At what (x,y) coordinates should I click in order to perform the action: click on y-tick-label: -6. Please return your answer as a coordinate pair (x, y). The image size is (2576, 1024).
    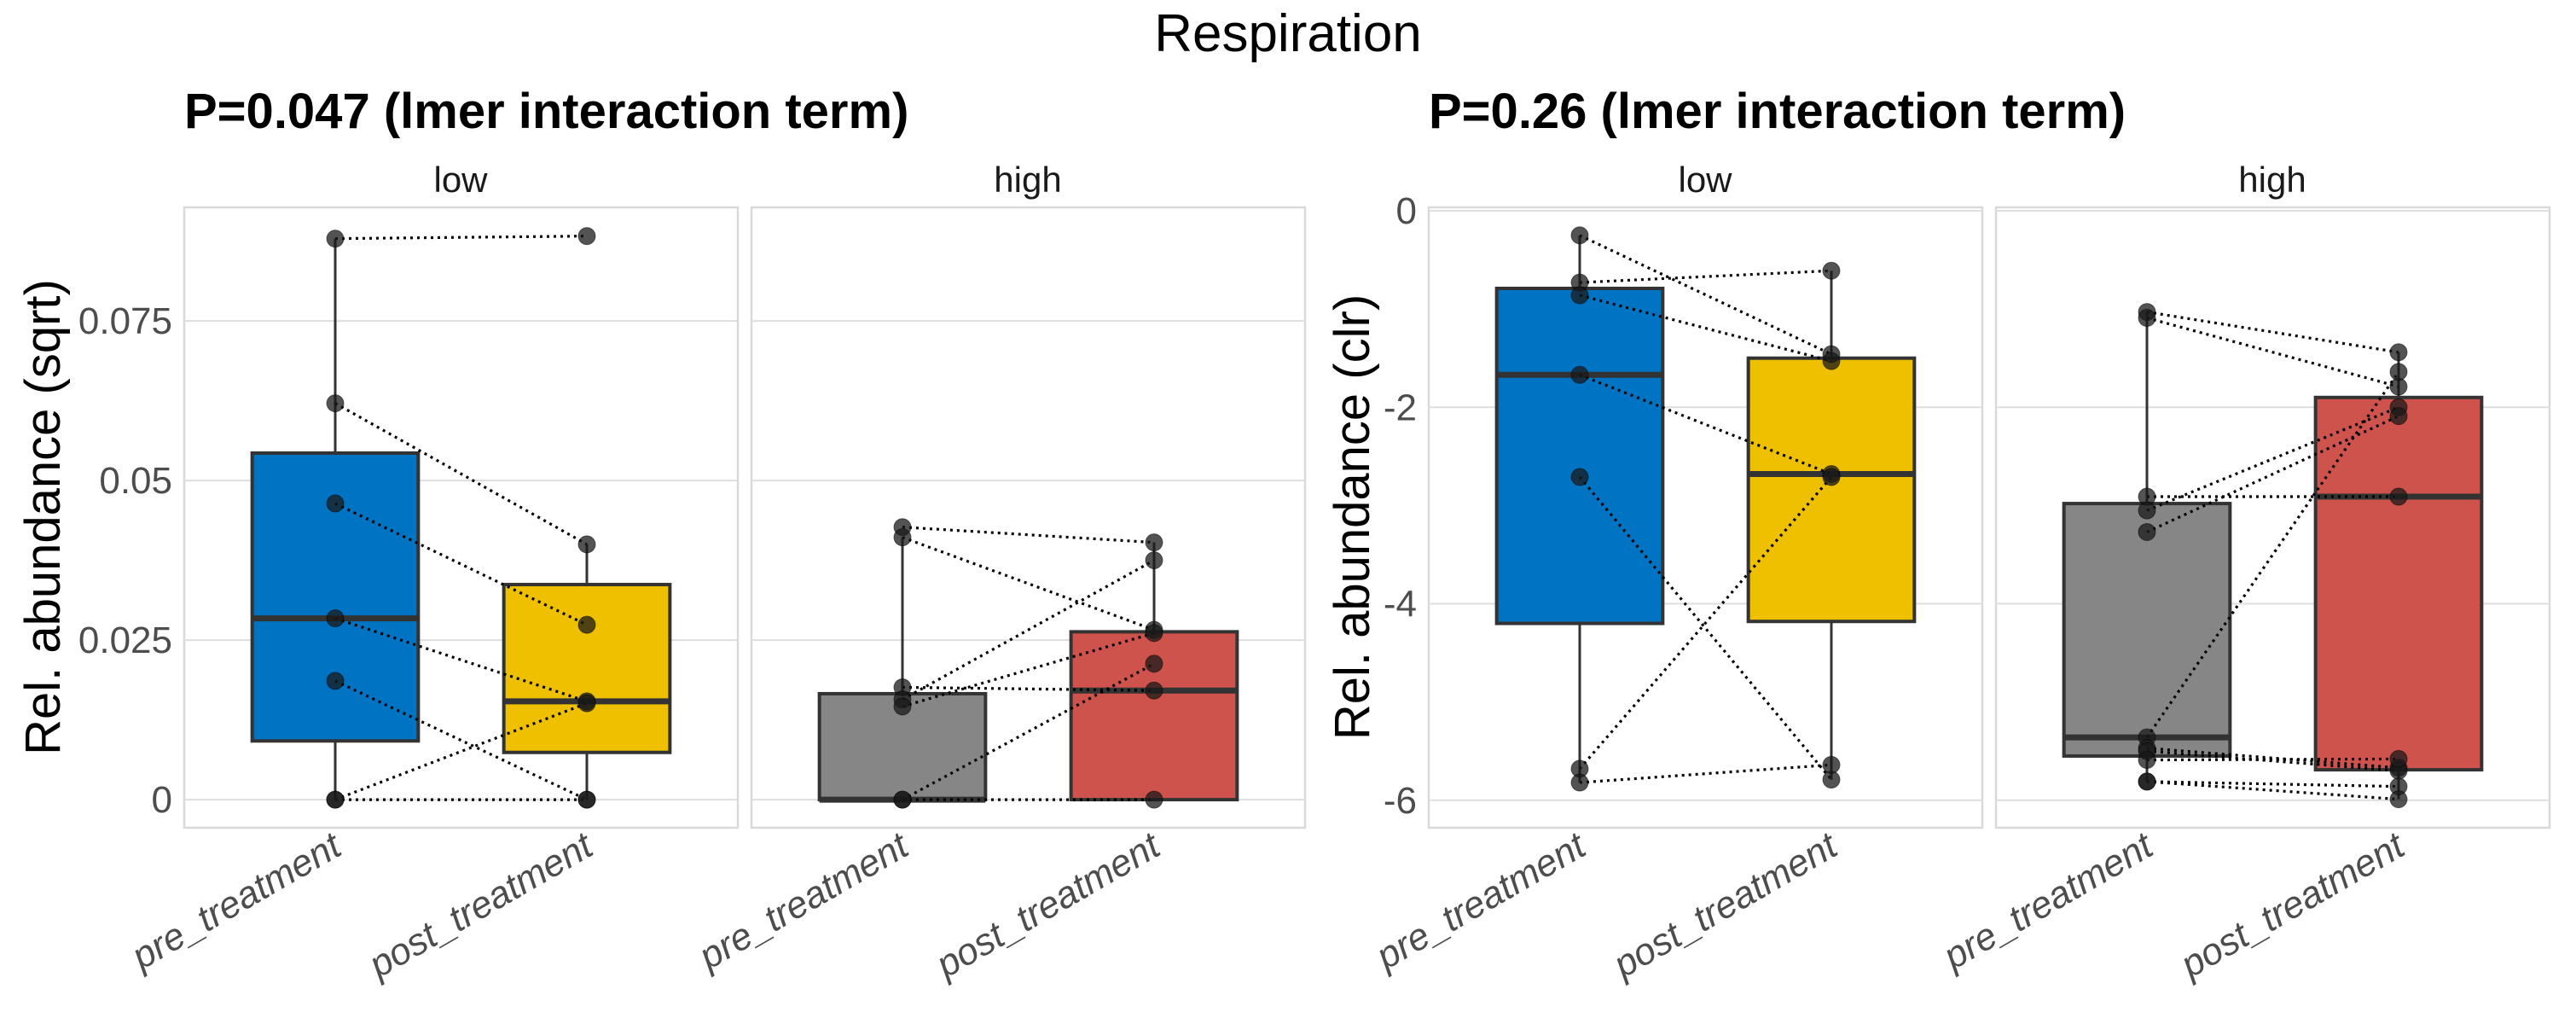
    Looking at the image, I should click on (1400, 801).